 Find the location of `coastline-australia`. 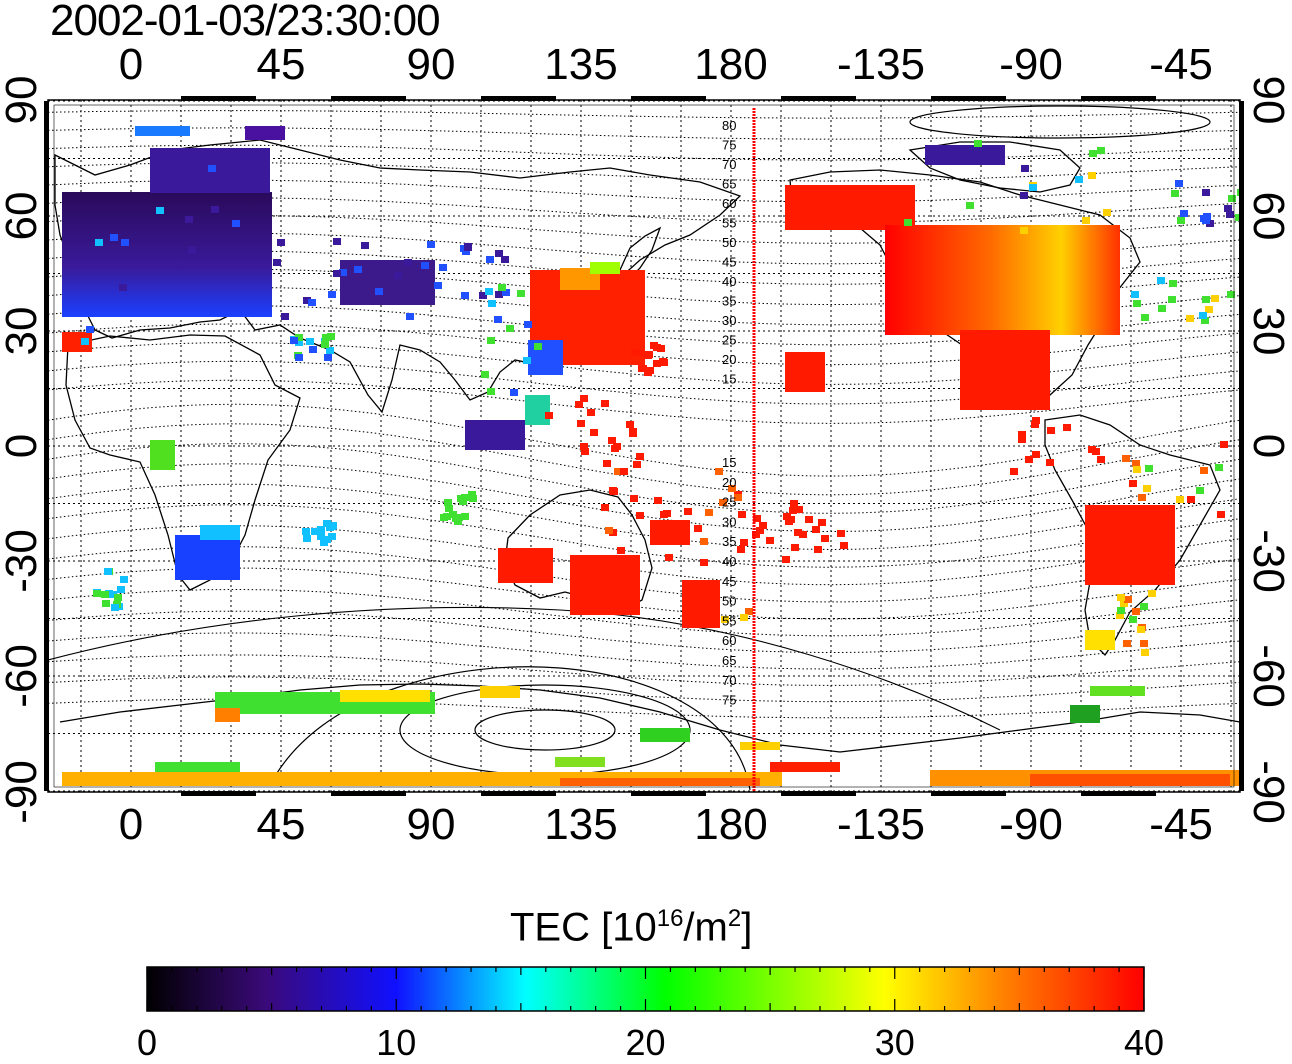

coastline-australia is located at coordinates (578, 551).